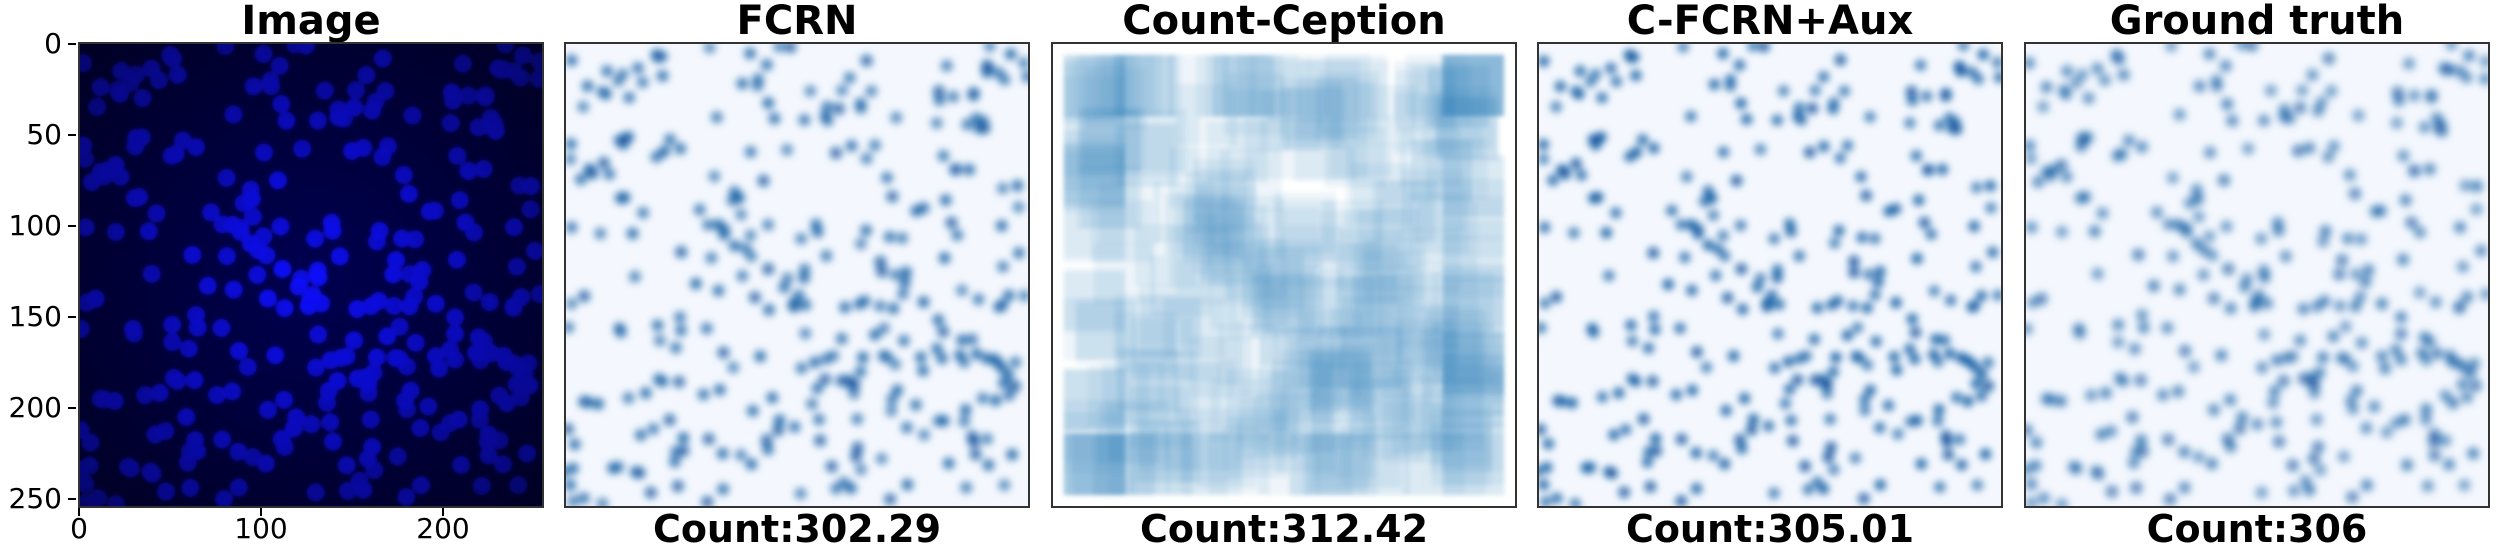 Image resolution: width=2500 pixels, height=551 pixels. I want to click on y-tick-label: 150, so click(35, 316).